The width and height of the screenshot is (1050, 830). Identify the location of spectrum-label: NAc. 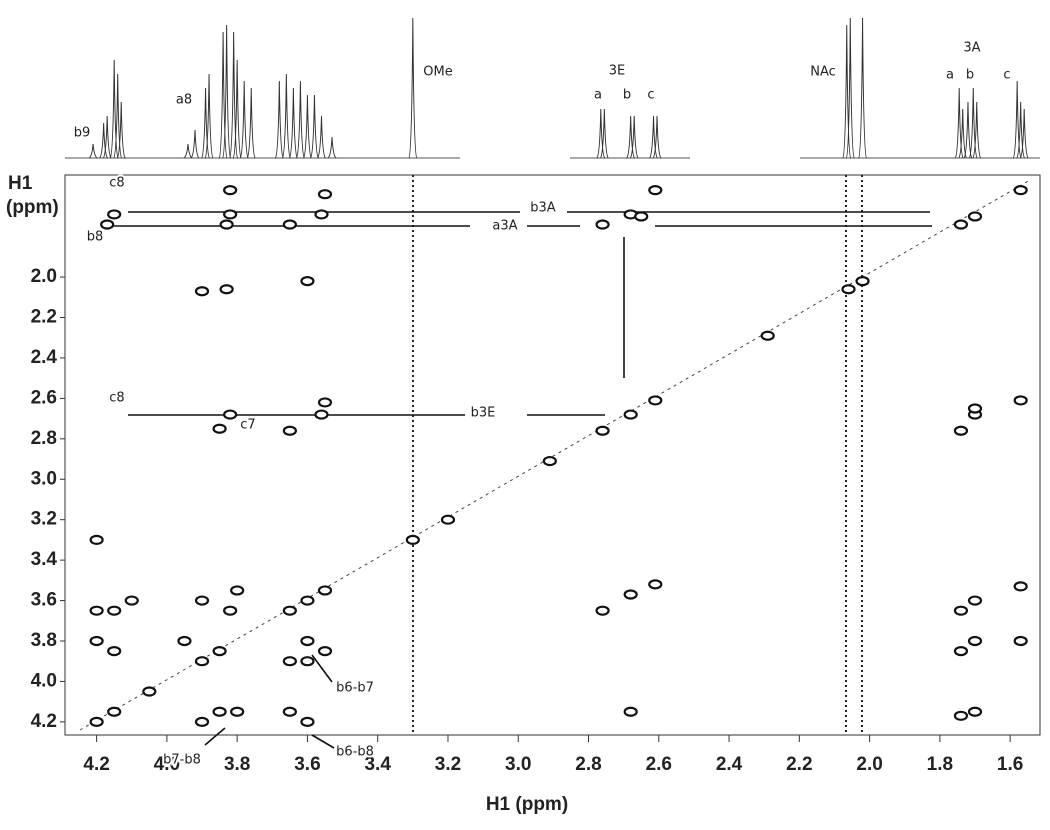
(823, 72).